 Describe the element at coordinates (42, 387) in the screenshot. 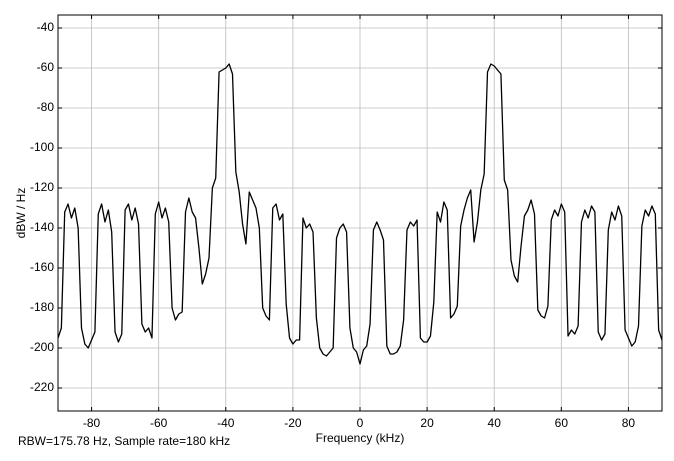

I see `y-tick-label: -220` at that location.